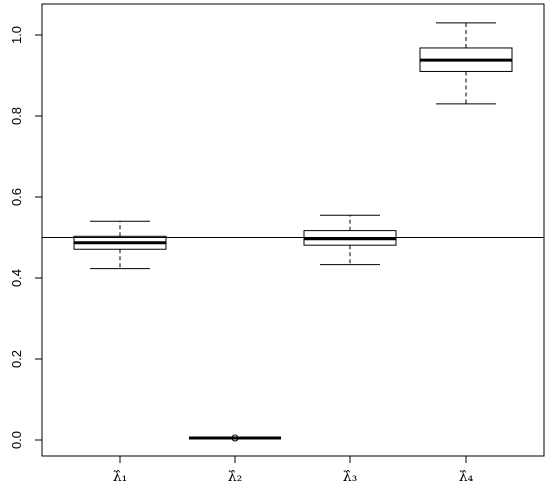 This screenshot has width=550, height=492. Describe the element at coordinates (16, 359) in the screenshot. I see `y-tick-label: 0.2` at that location.